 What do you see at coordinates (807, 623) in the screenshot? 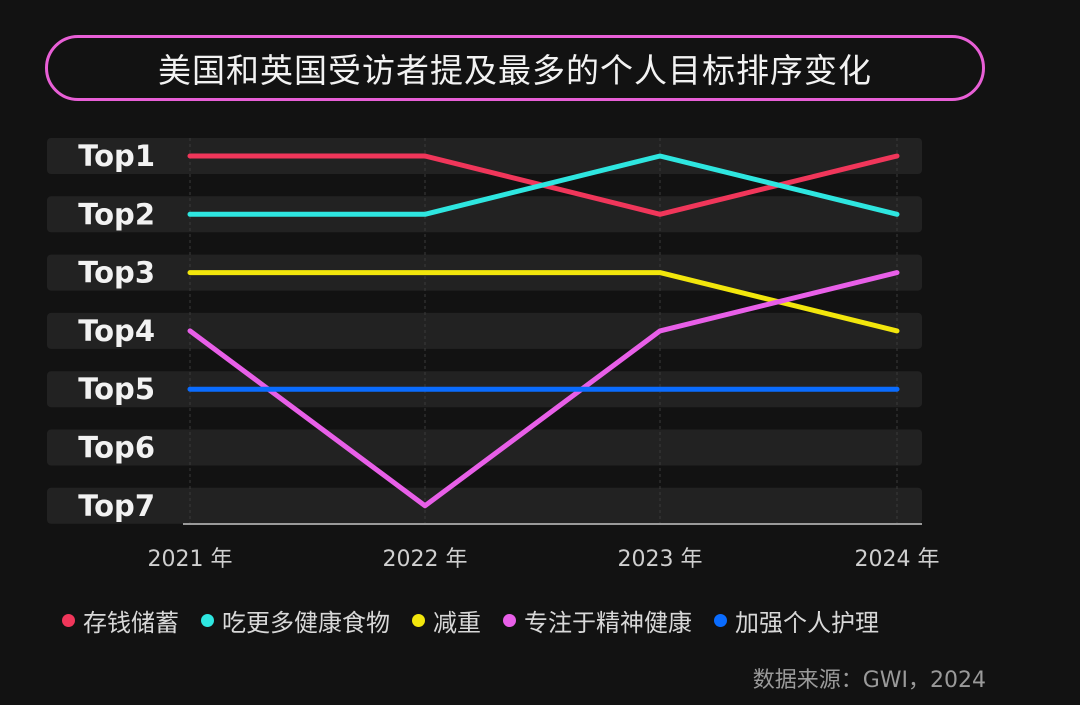
I see `legend-label: 加强个人护理` at bounding box center [807, 623].